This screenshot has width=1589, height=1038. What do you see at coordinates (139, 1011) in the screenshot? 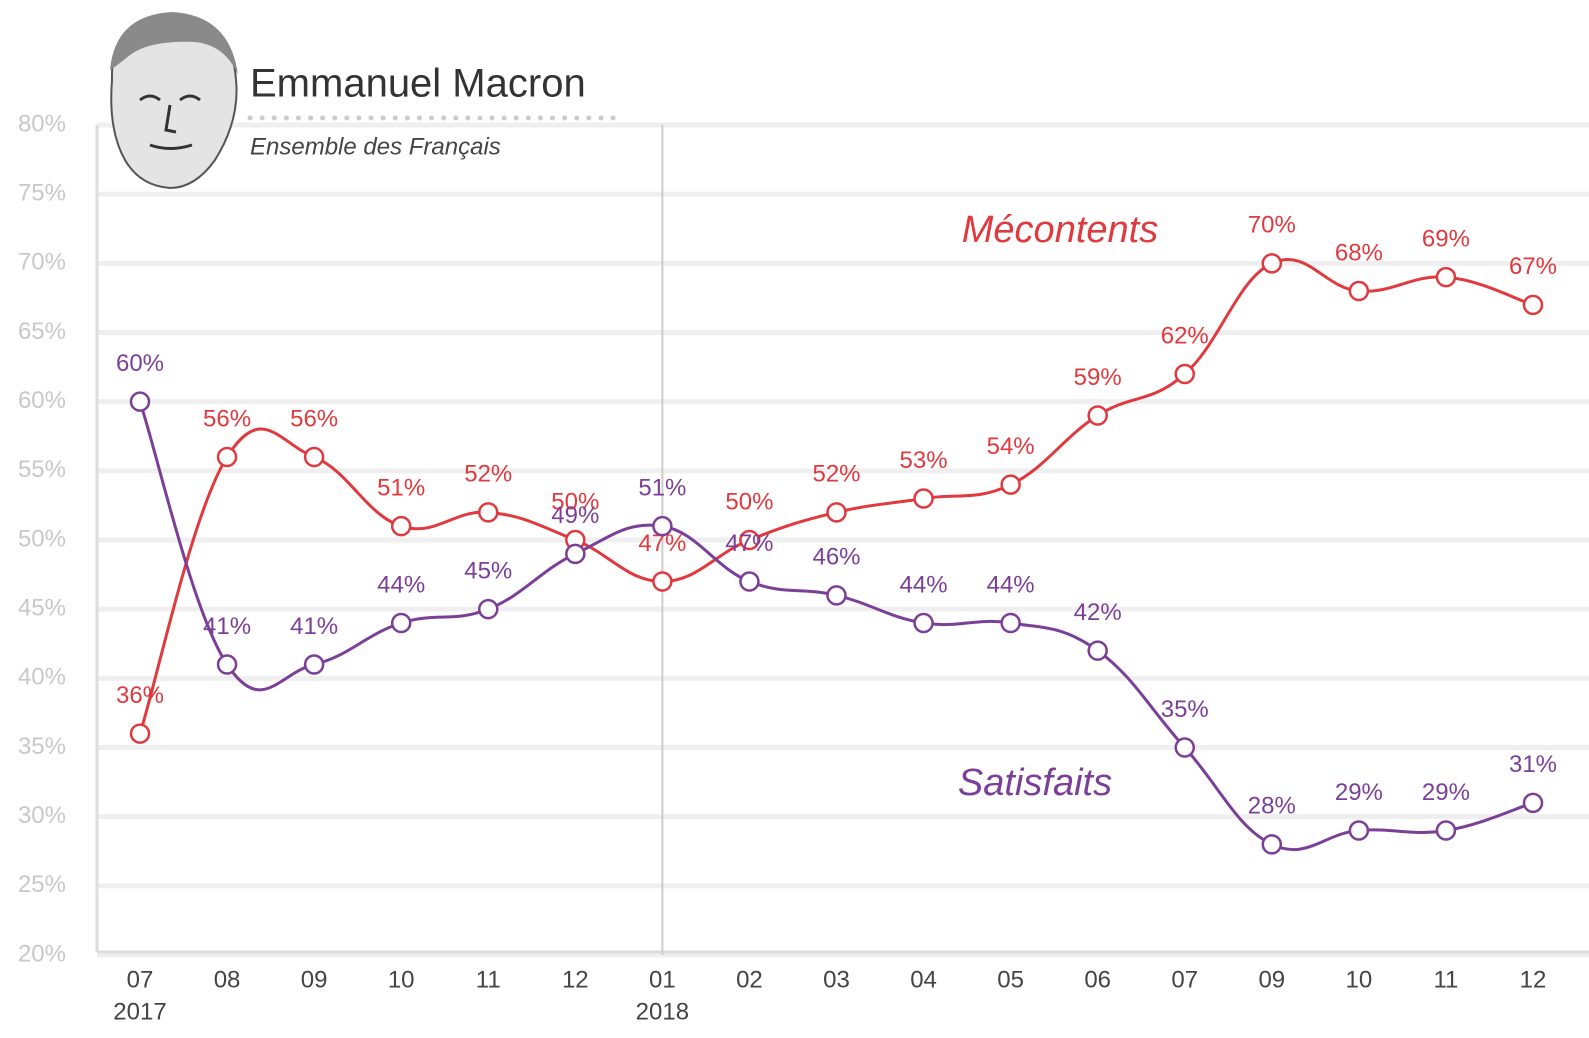
I see `year-label: 2017` at bounding box center [139, 1011].